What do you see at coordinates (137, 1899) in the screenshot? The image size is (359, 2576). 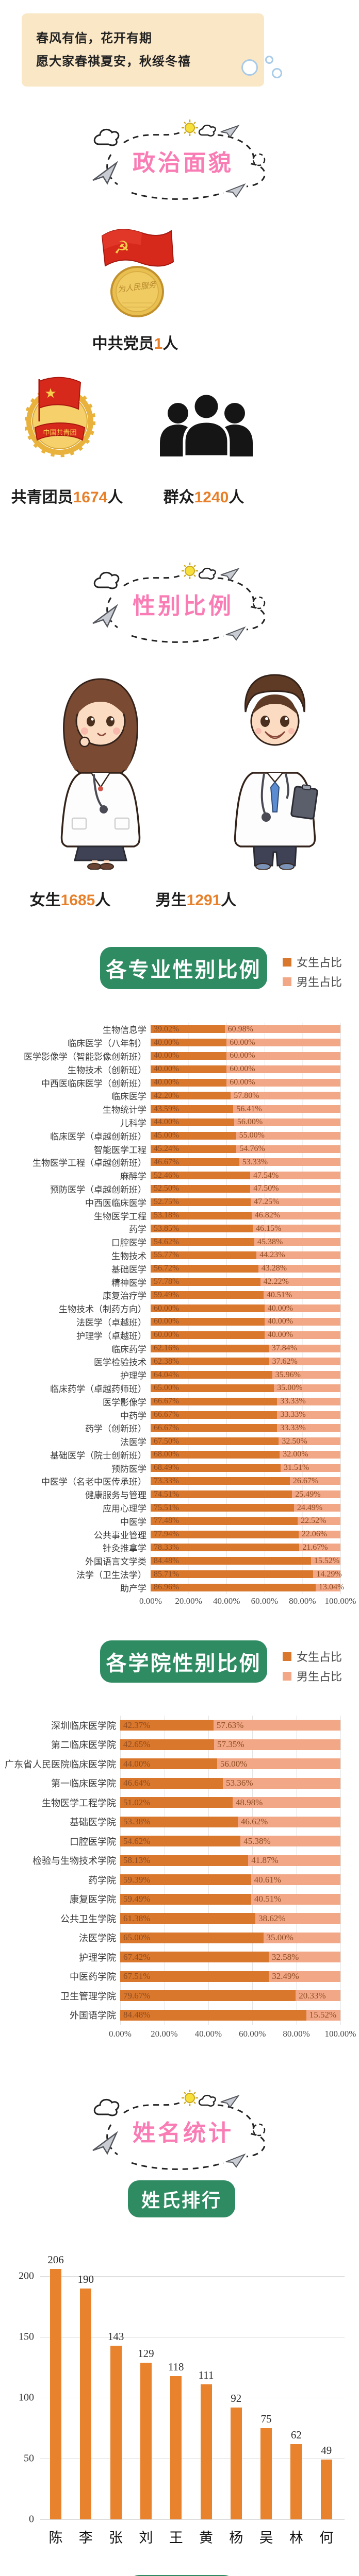 I see `female-percent-label: 59.49%` at bounding box center [137, 1899].